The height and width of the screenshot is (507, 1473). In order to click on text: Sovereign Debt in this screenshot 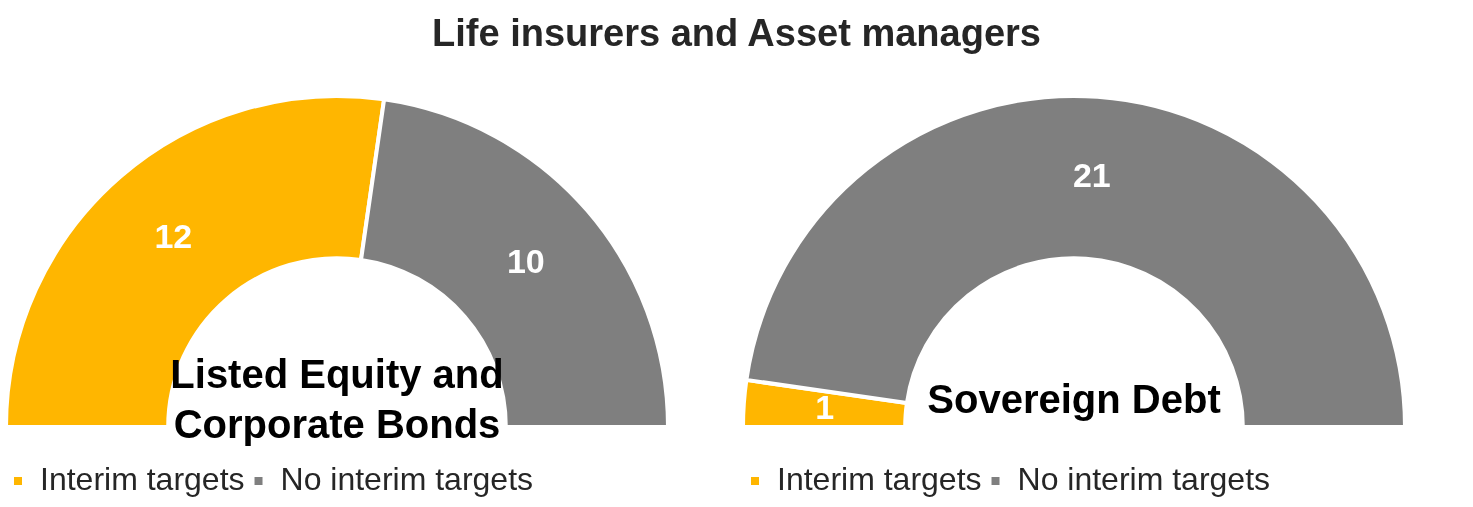, I will do `click(1074, 399)`.